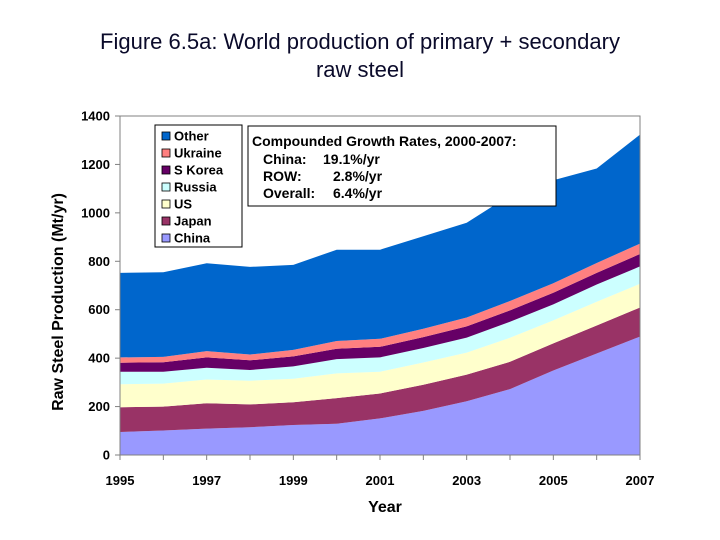 This screenshot has width=720, height=540. What do you see at coordinates (380, 471) in the screenshot?
I see `x-axis-ticks: 1995 1997 1999 2001 2003 2005 2007` at bounding box center [380, 471].